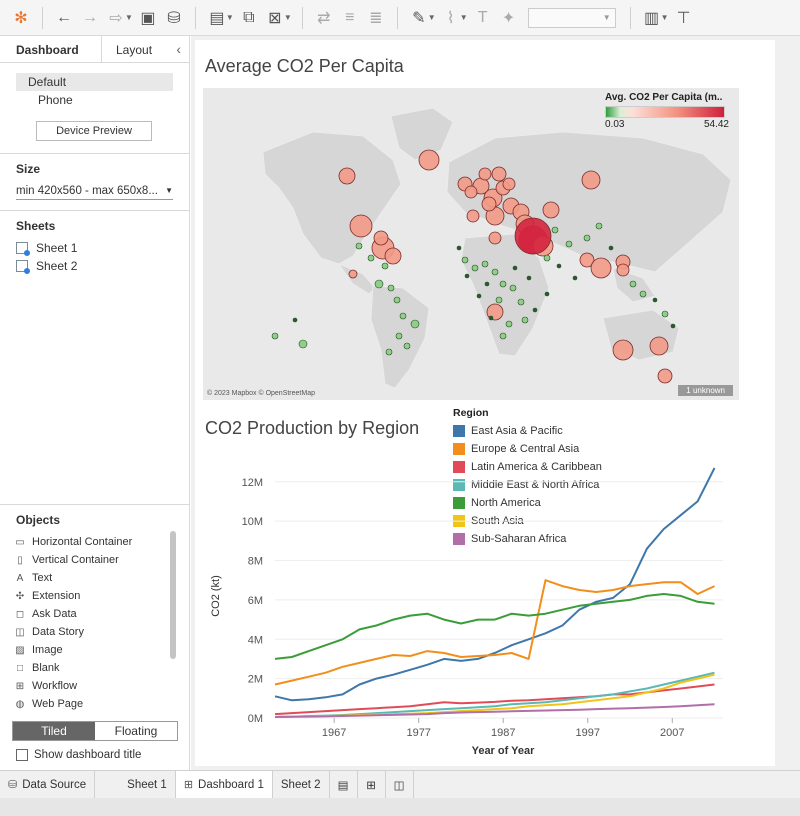 This screenshot has height=816, width=800. What do you see at coordinates (255, 680) in the screenshot?
I see `y-tick-label: 2M` at bounding box center [255, 680].